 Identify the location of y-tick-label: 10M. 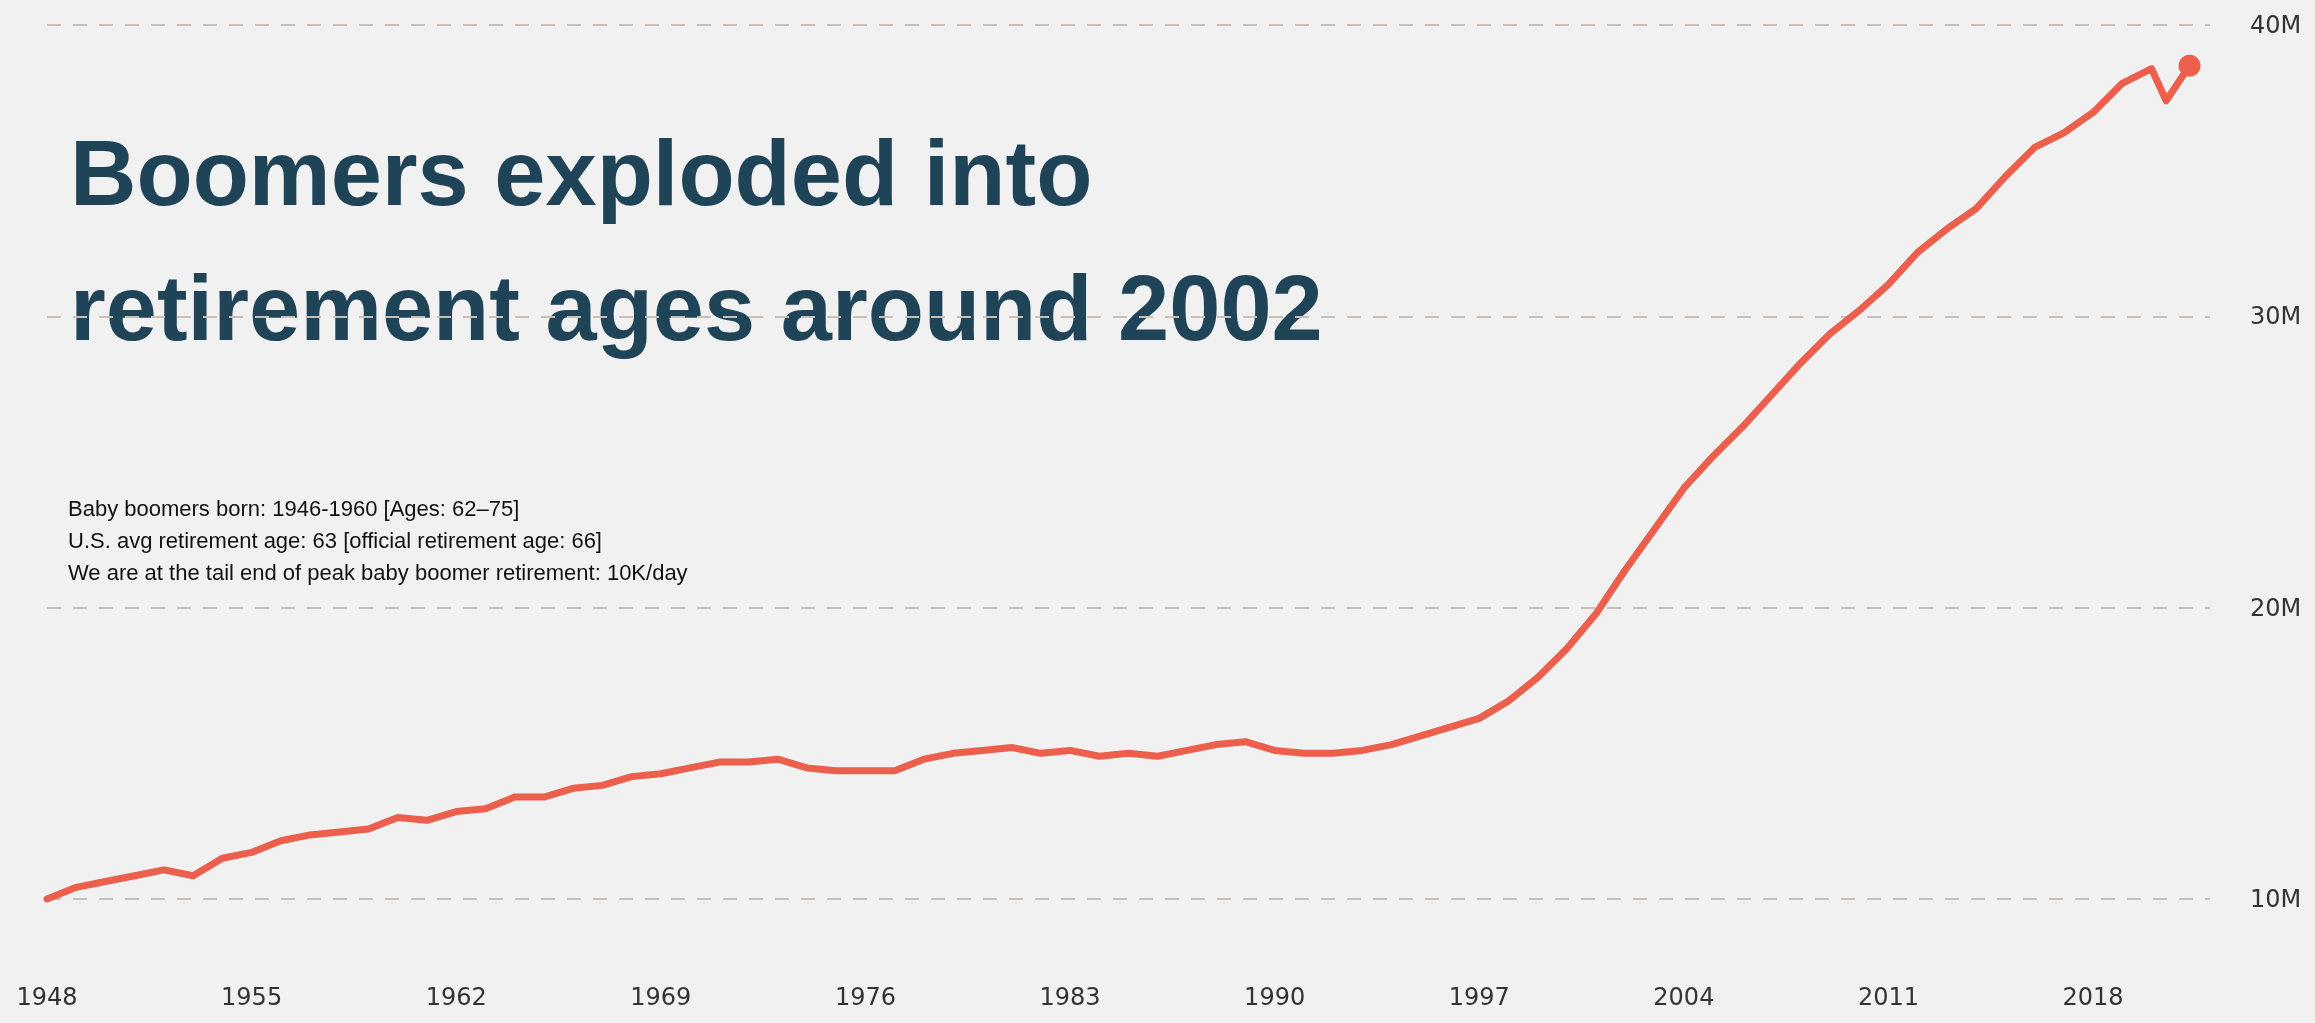
(2276, 899).